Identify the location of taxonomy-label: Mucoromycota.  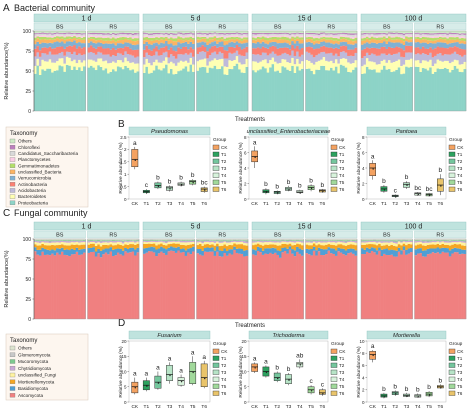
(33, 361).